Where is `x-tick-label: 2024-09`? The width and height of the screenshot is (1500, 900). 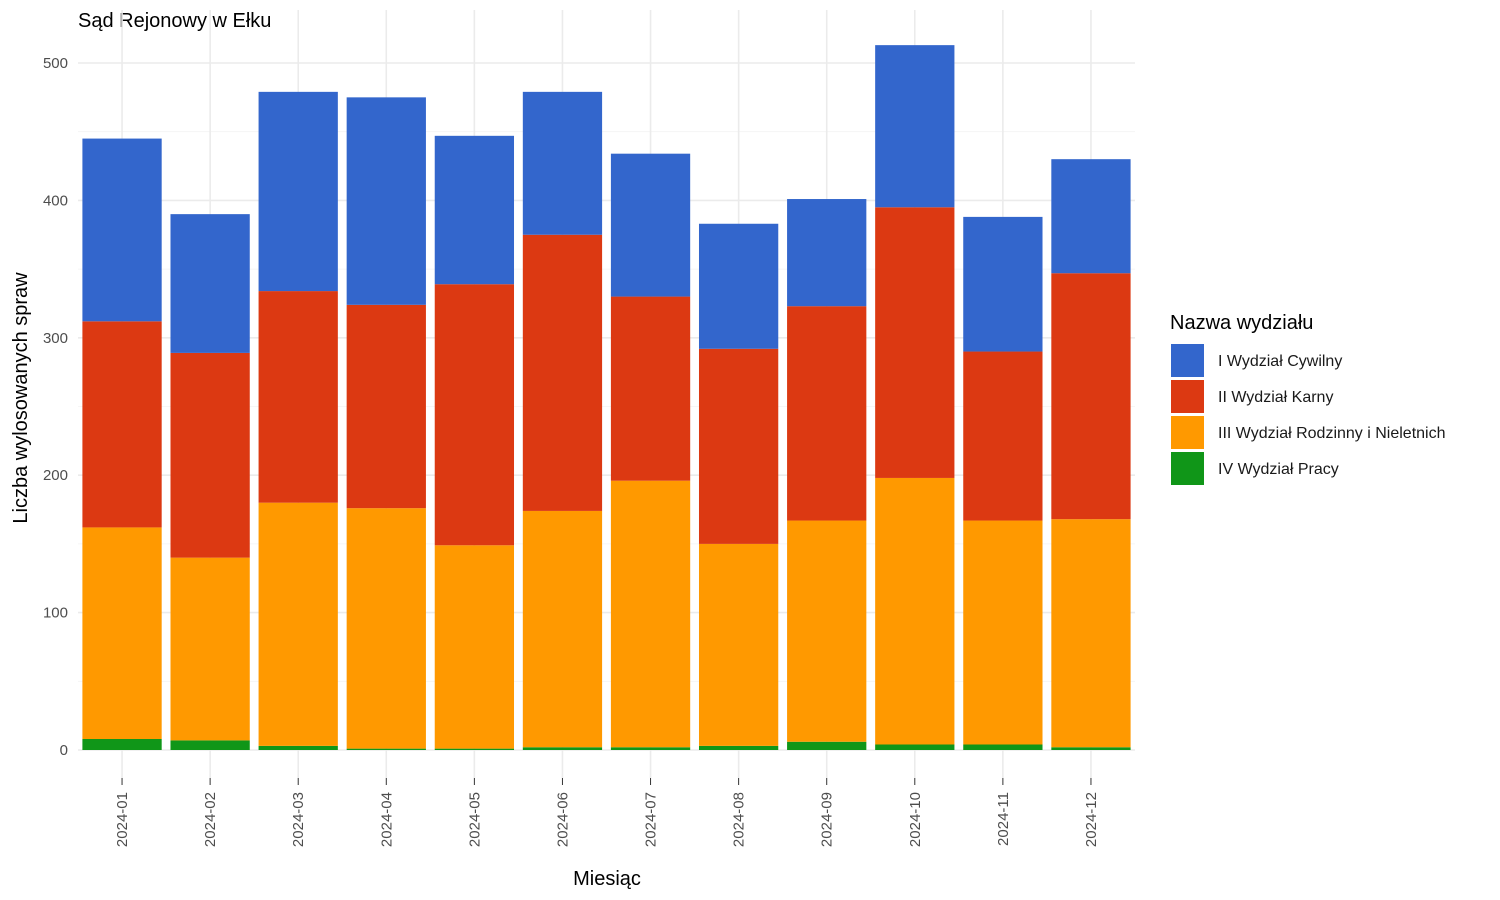 x-tick-label: 2024-09 is located at coordinates (827, 819).